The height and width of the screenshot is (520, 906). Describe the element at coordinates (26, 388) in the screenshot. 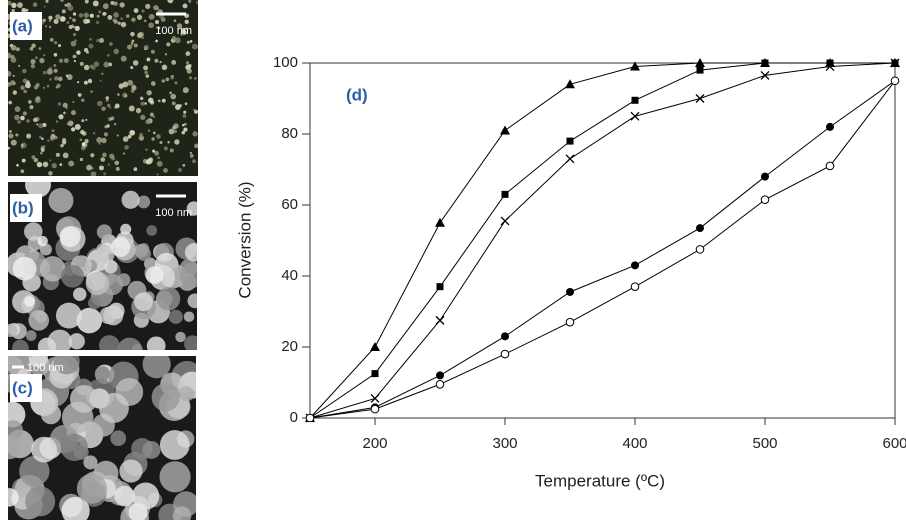

I see `label-box` at that location.